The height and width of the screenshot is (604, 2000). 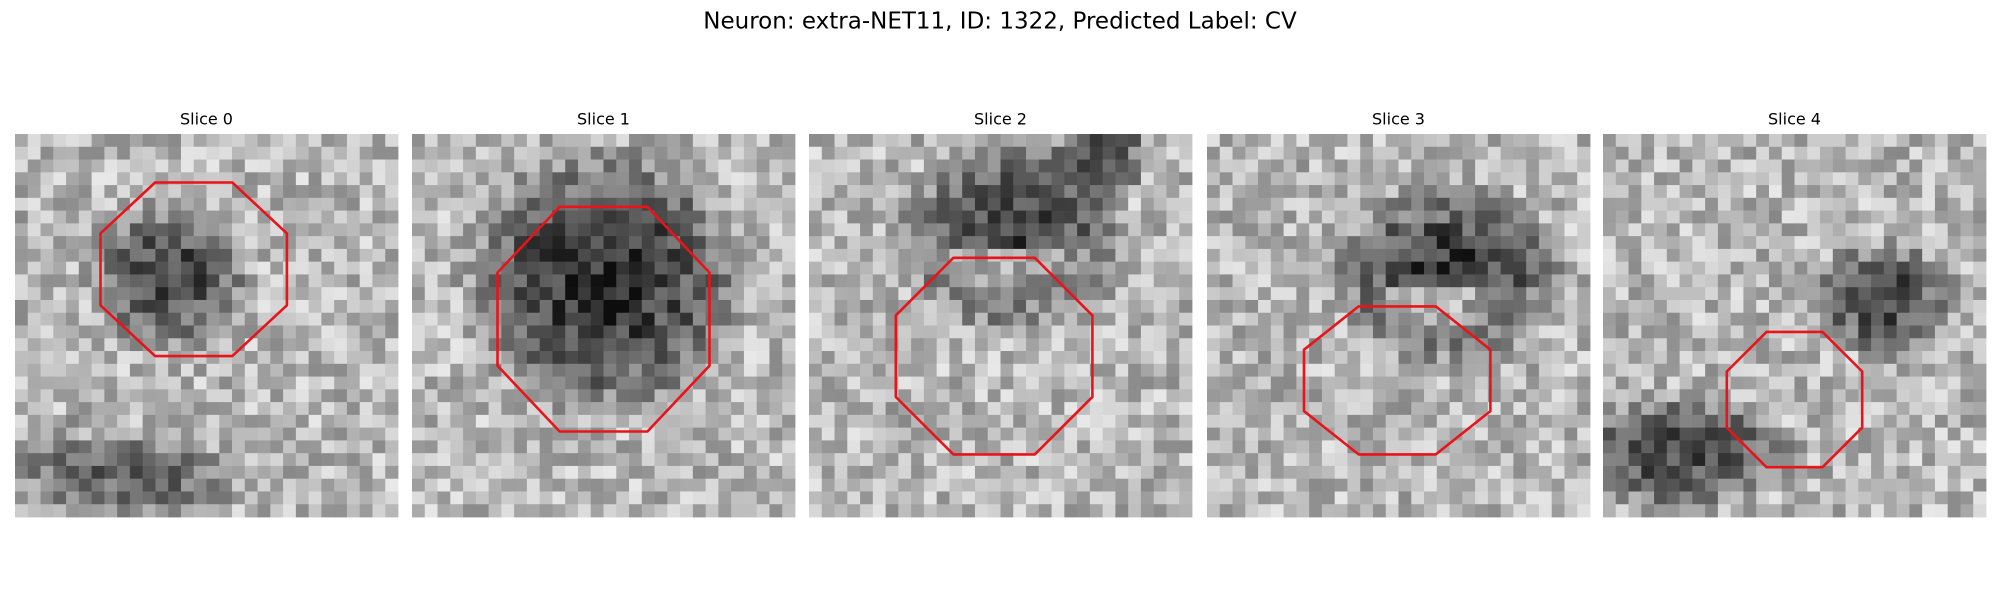 I want to click on roi-contour, so click(x=1794, y=399).